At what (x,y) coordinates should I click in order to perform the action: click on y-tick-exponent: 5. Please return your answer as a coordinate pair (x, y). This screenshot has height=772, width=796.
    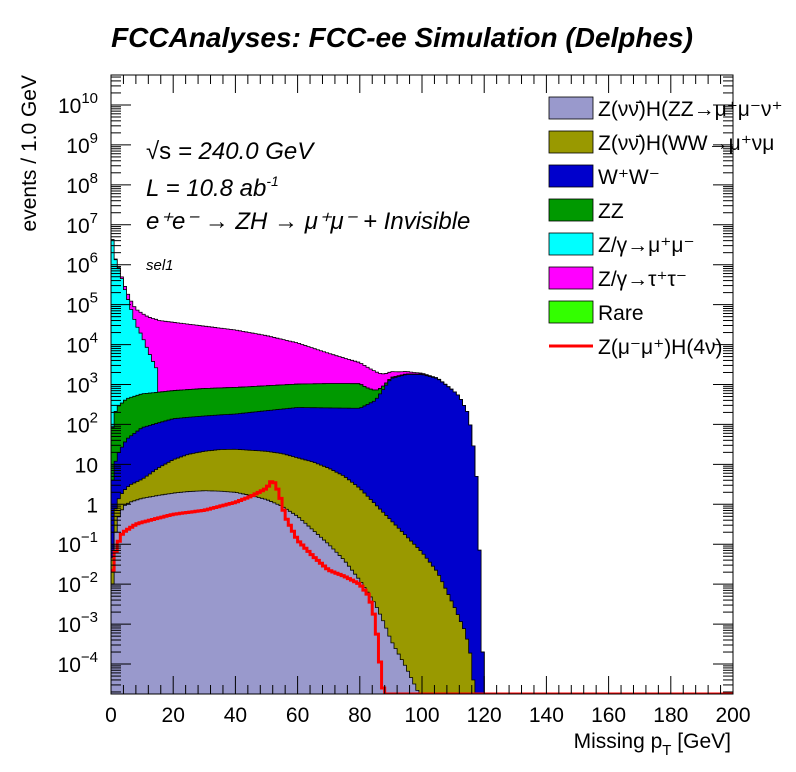
    Looking at the image, I should click on (94, 298).